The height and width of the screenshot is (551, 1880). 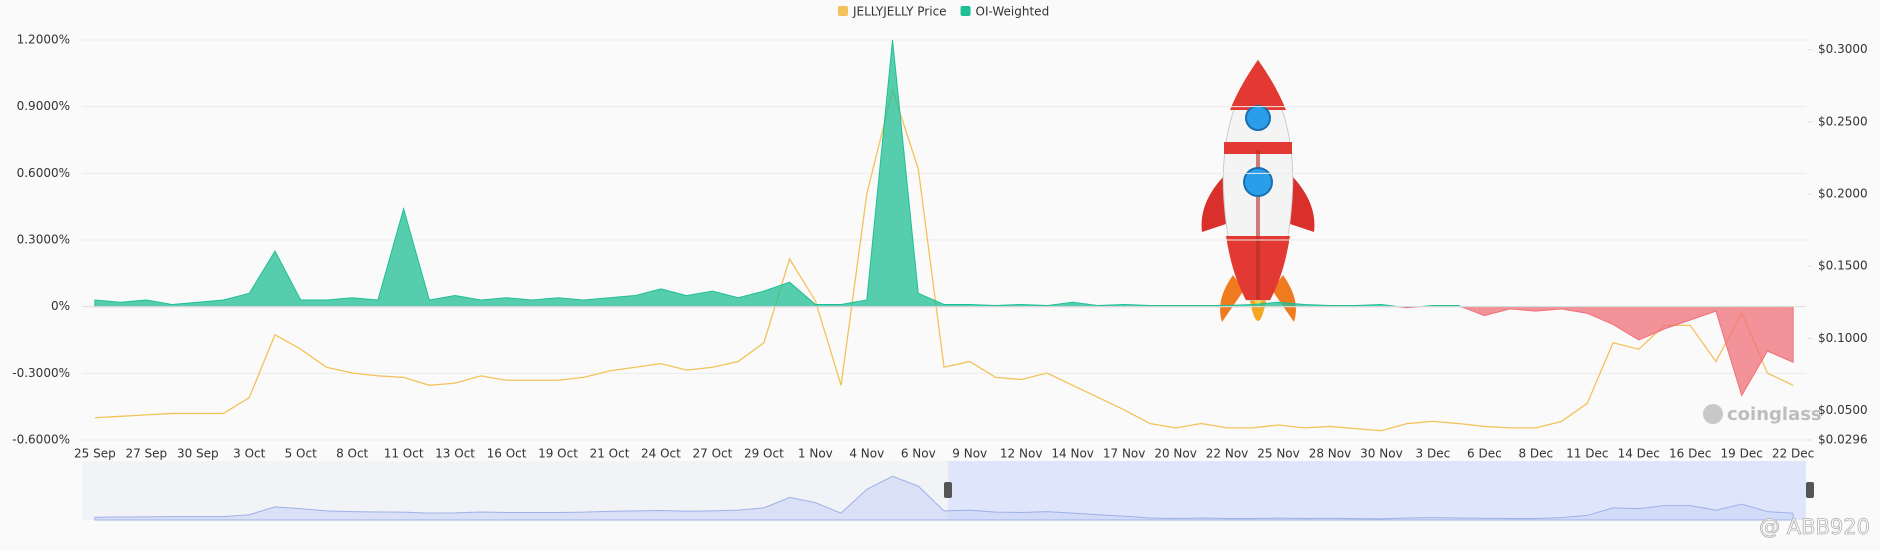 What do you see at coordinates (404, 454) in the screenshot?
I see `x-tick-label: 11 Oct` at bounding box center [404, 454].